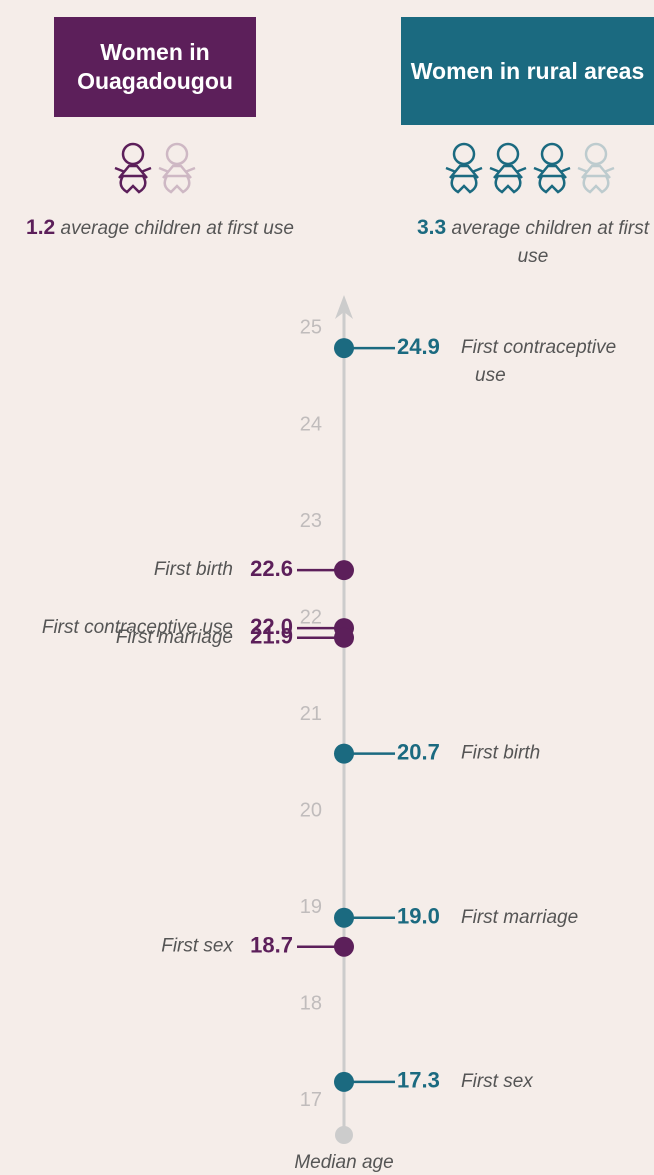 The image size is (654, 1175). Describe the element at coordinates (311, 617) in the screenshot. I see `y-tick-label: 22` at that location.